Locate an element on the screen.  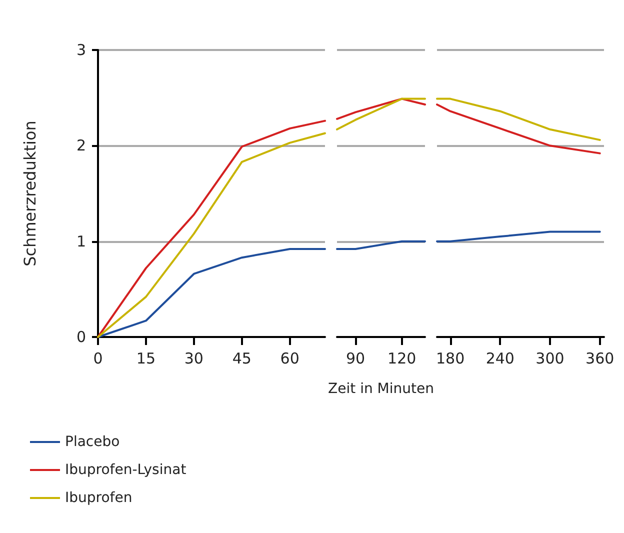
x-tick-label: 90 is located at coordinates (356, 359).